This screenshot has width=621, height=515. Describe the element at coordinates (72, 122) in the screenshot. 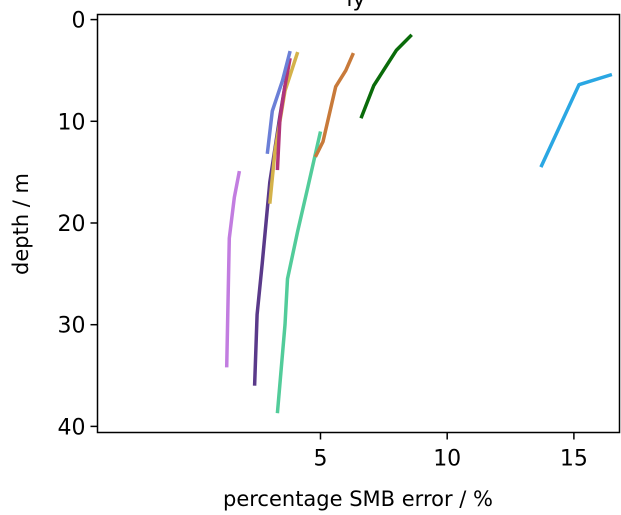

I see `y-tick-label-10: 10` at that location.